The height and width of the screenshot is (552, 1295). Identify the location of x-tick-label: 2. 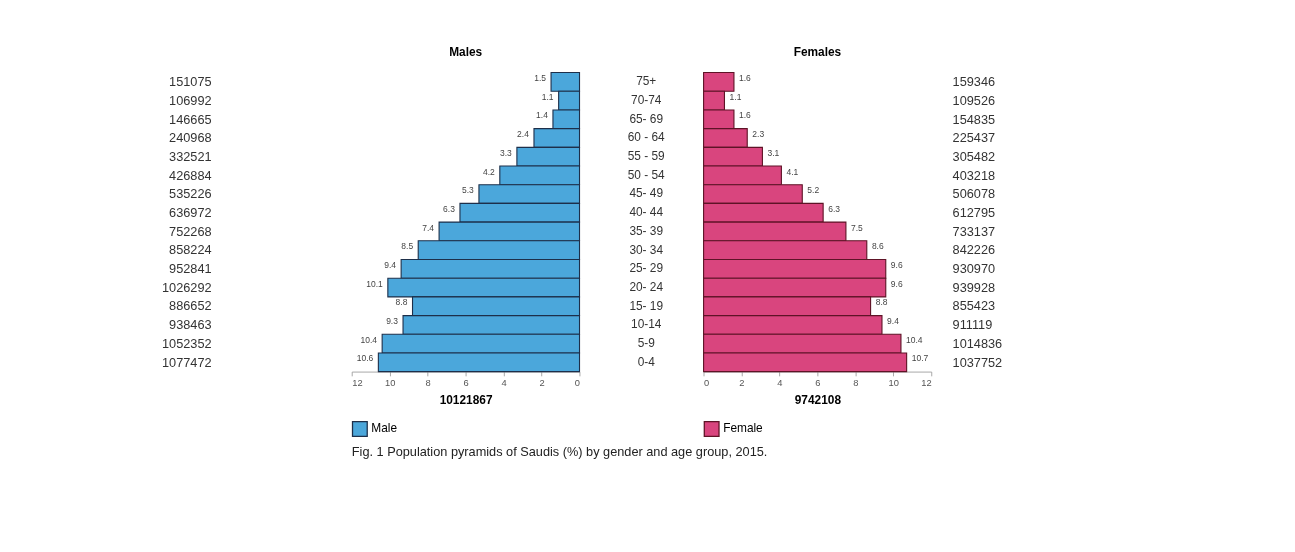
(742, 382).